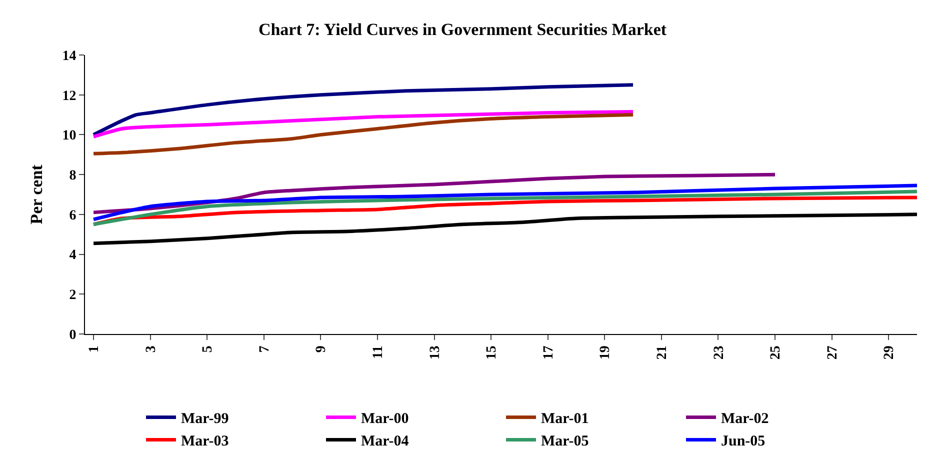 The width and height of the screenshot is (925, 464). What do you see at coordinates (743, 442) in the screenshot?
I see `legend-label: Jun-05` at bounding box center [743, 442].